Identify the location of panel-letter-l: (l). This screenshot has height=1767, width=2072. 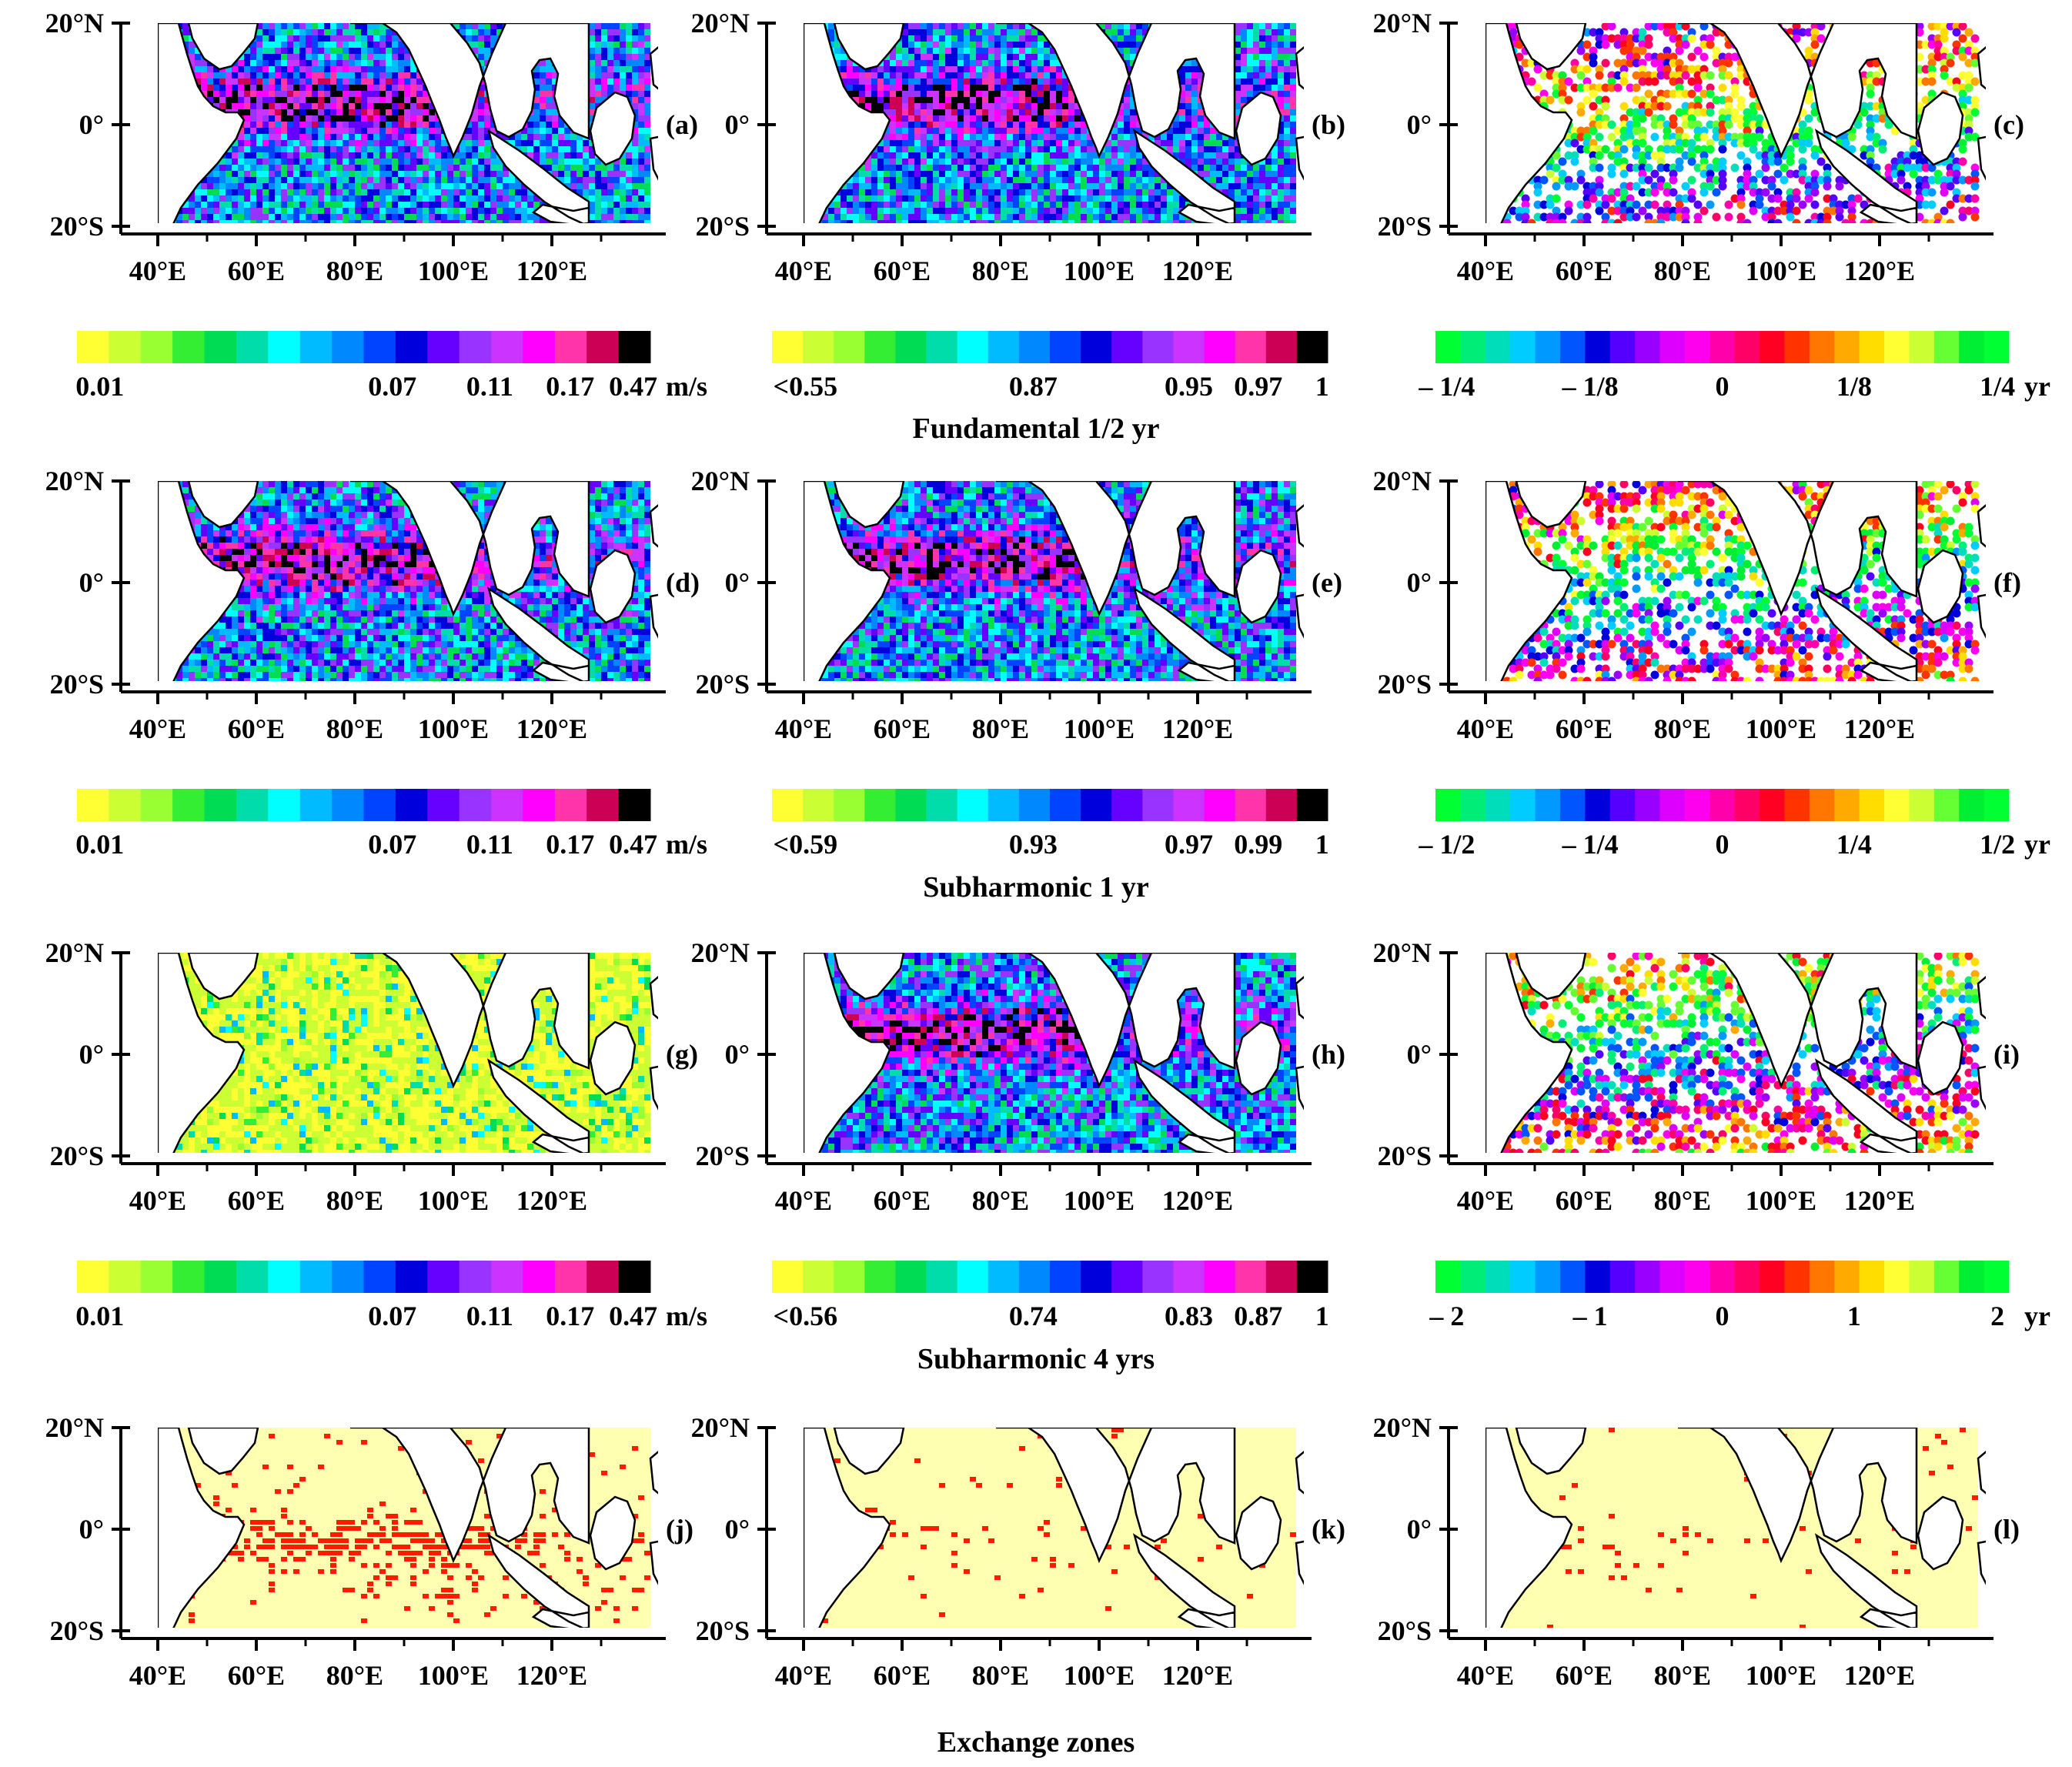
(2007, 1529).